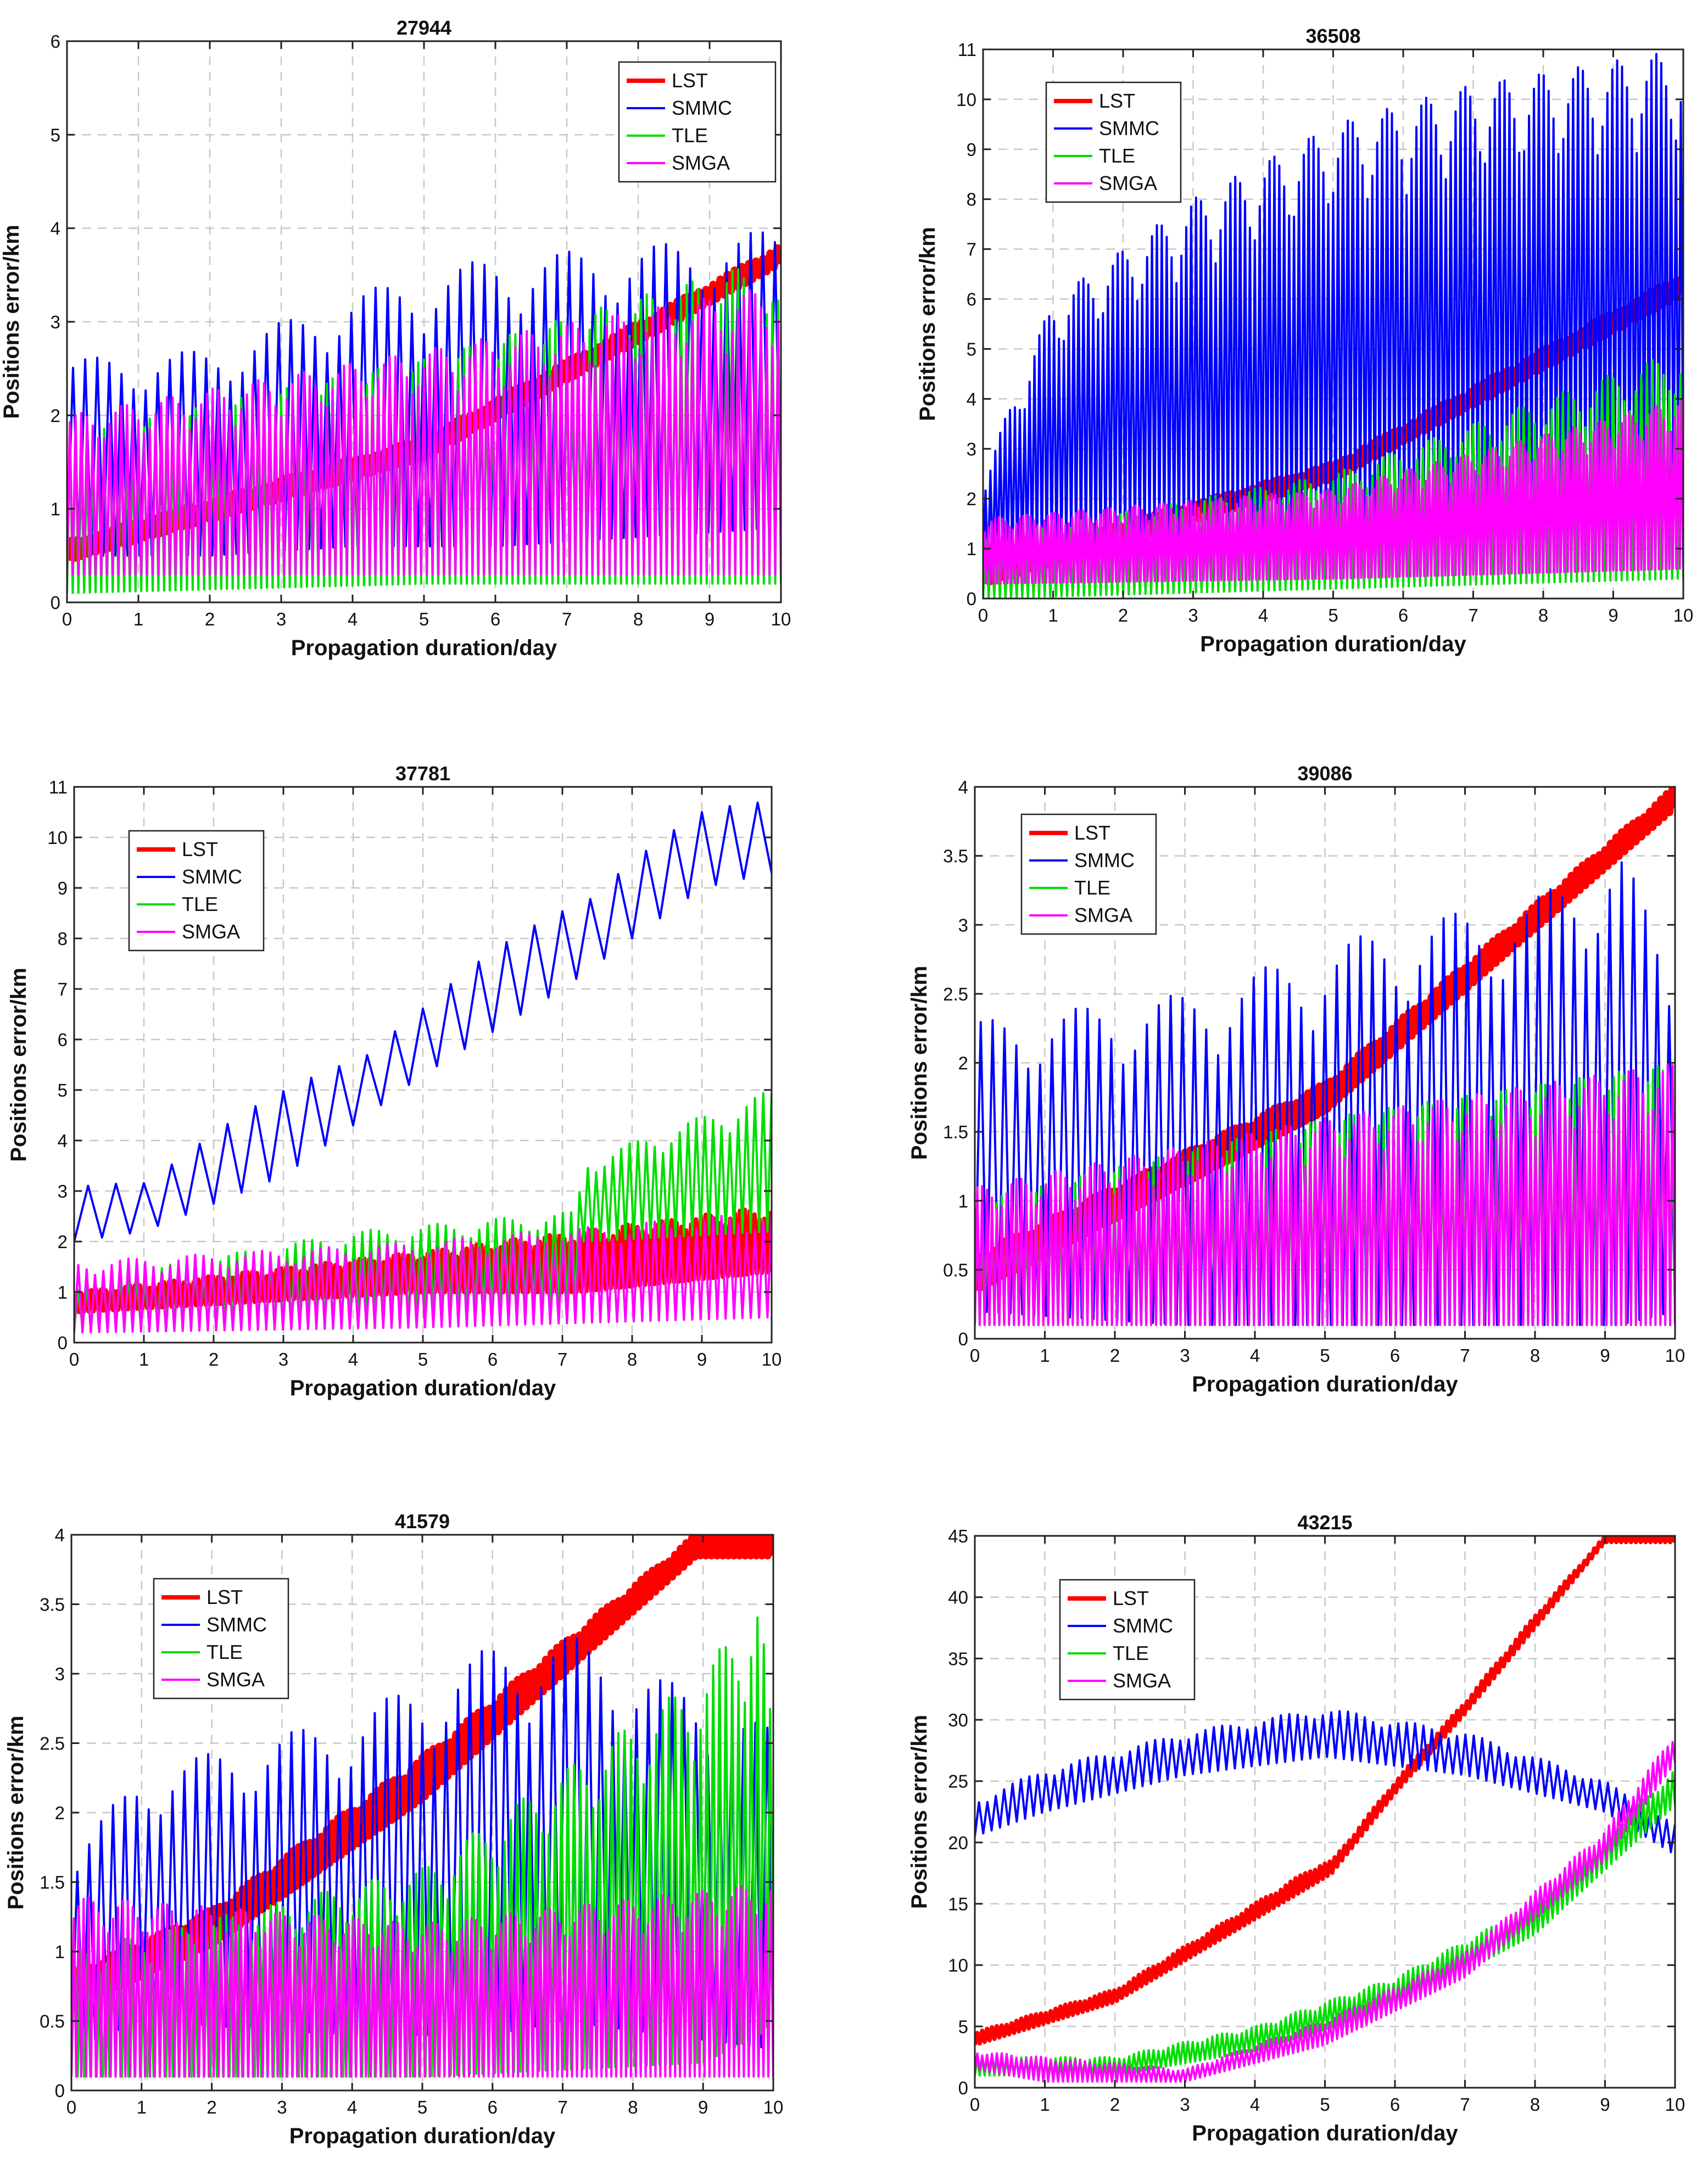  What do you see at coordinates (955, 856) in the screenshot?
I see `y-tick-label: 3.5` at bounding box center [955, 856].